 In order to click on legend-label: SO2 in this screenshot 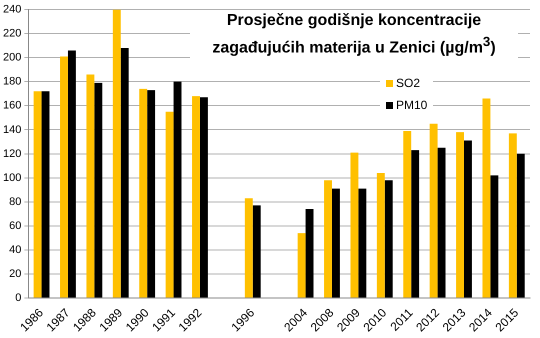, I will do `click(408, 83)`.